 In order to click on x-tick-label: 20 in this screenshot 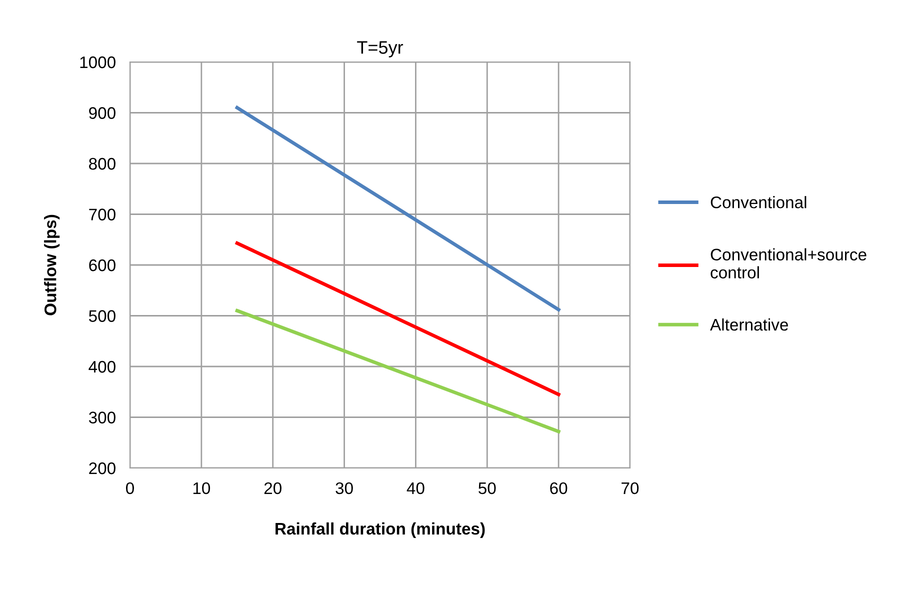, I will do `click(273, 488)`.